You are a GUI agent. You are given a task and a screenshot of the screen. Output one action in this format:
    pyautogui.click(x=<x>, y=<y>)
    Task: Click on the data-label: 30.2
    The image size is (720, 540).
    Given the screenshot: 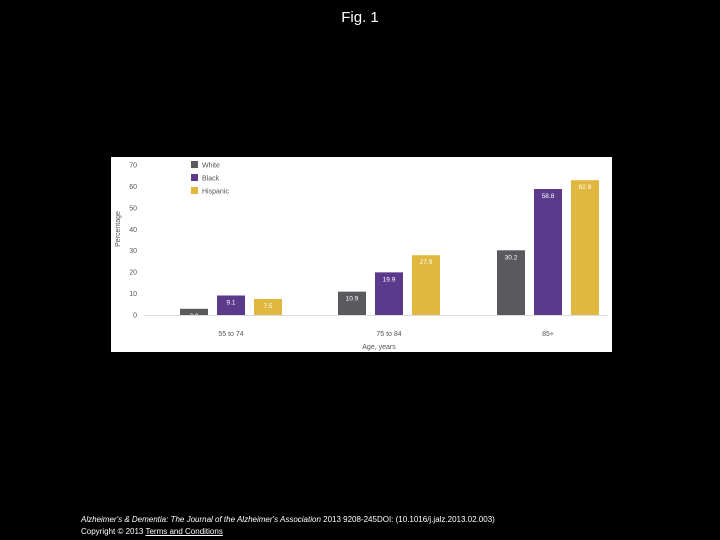 What is the action you would take?
    pyautogui.click(x=511, y=257)
    